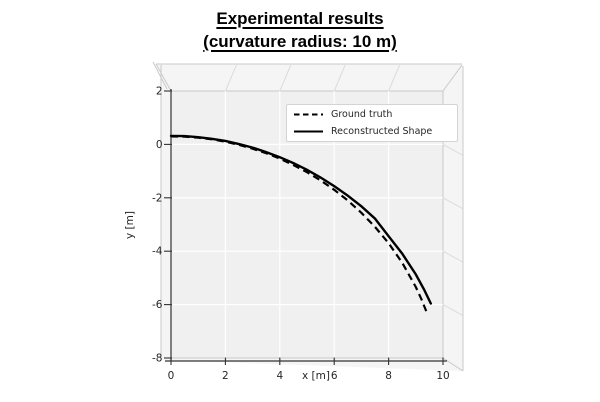 This screenshot has width=600, height=402. I want to click on x-tick-label: 8, so click(388, 376).